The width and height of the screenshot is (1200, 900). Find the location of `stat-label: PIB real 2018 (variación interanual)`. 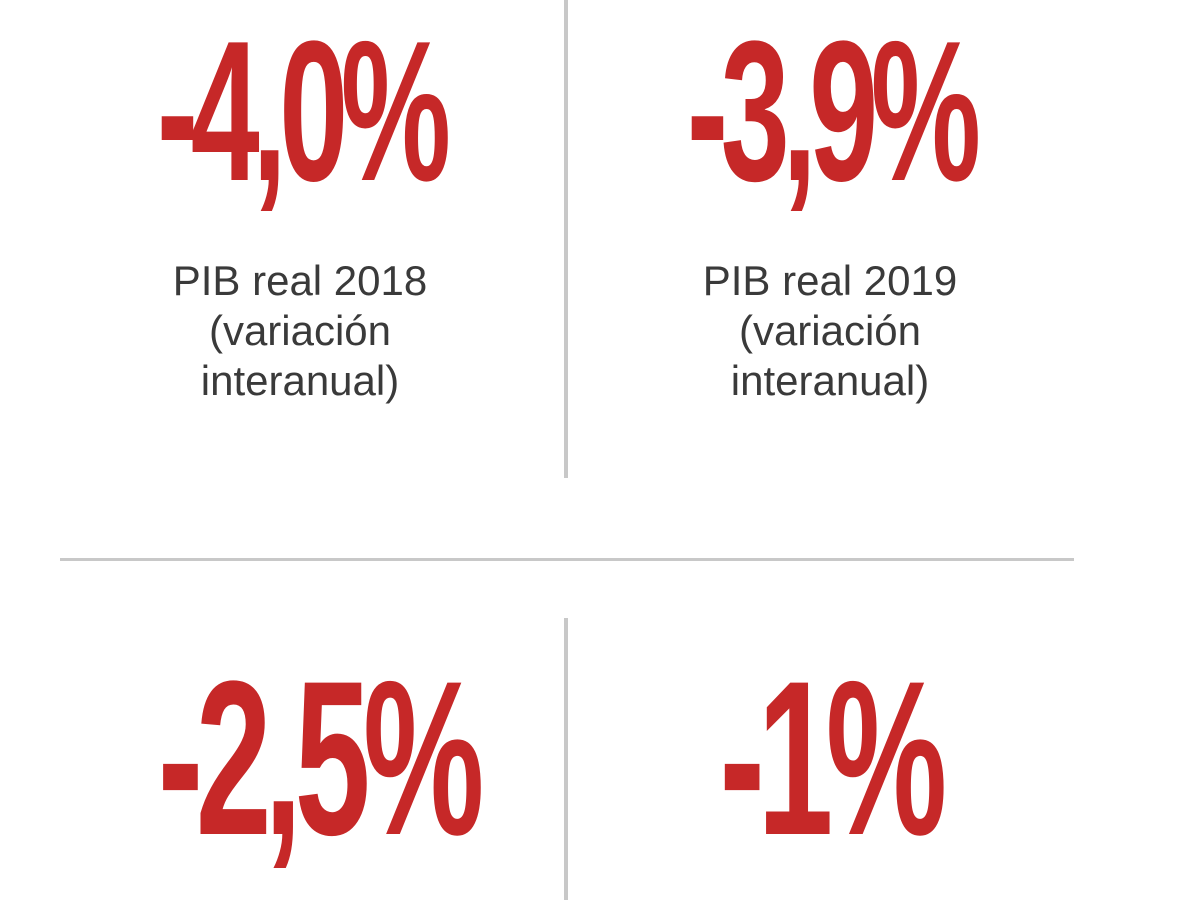

stat-label: PIB real 2018 (variación interanual) is located at coordinates (300, 331).